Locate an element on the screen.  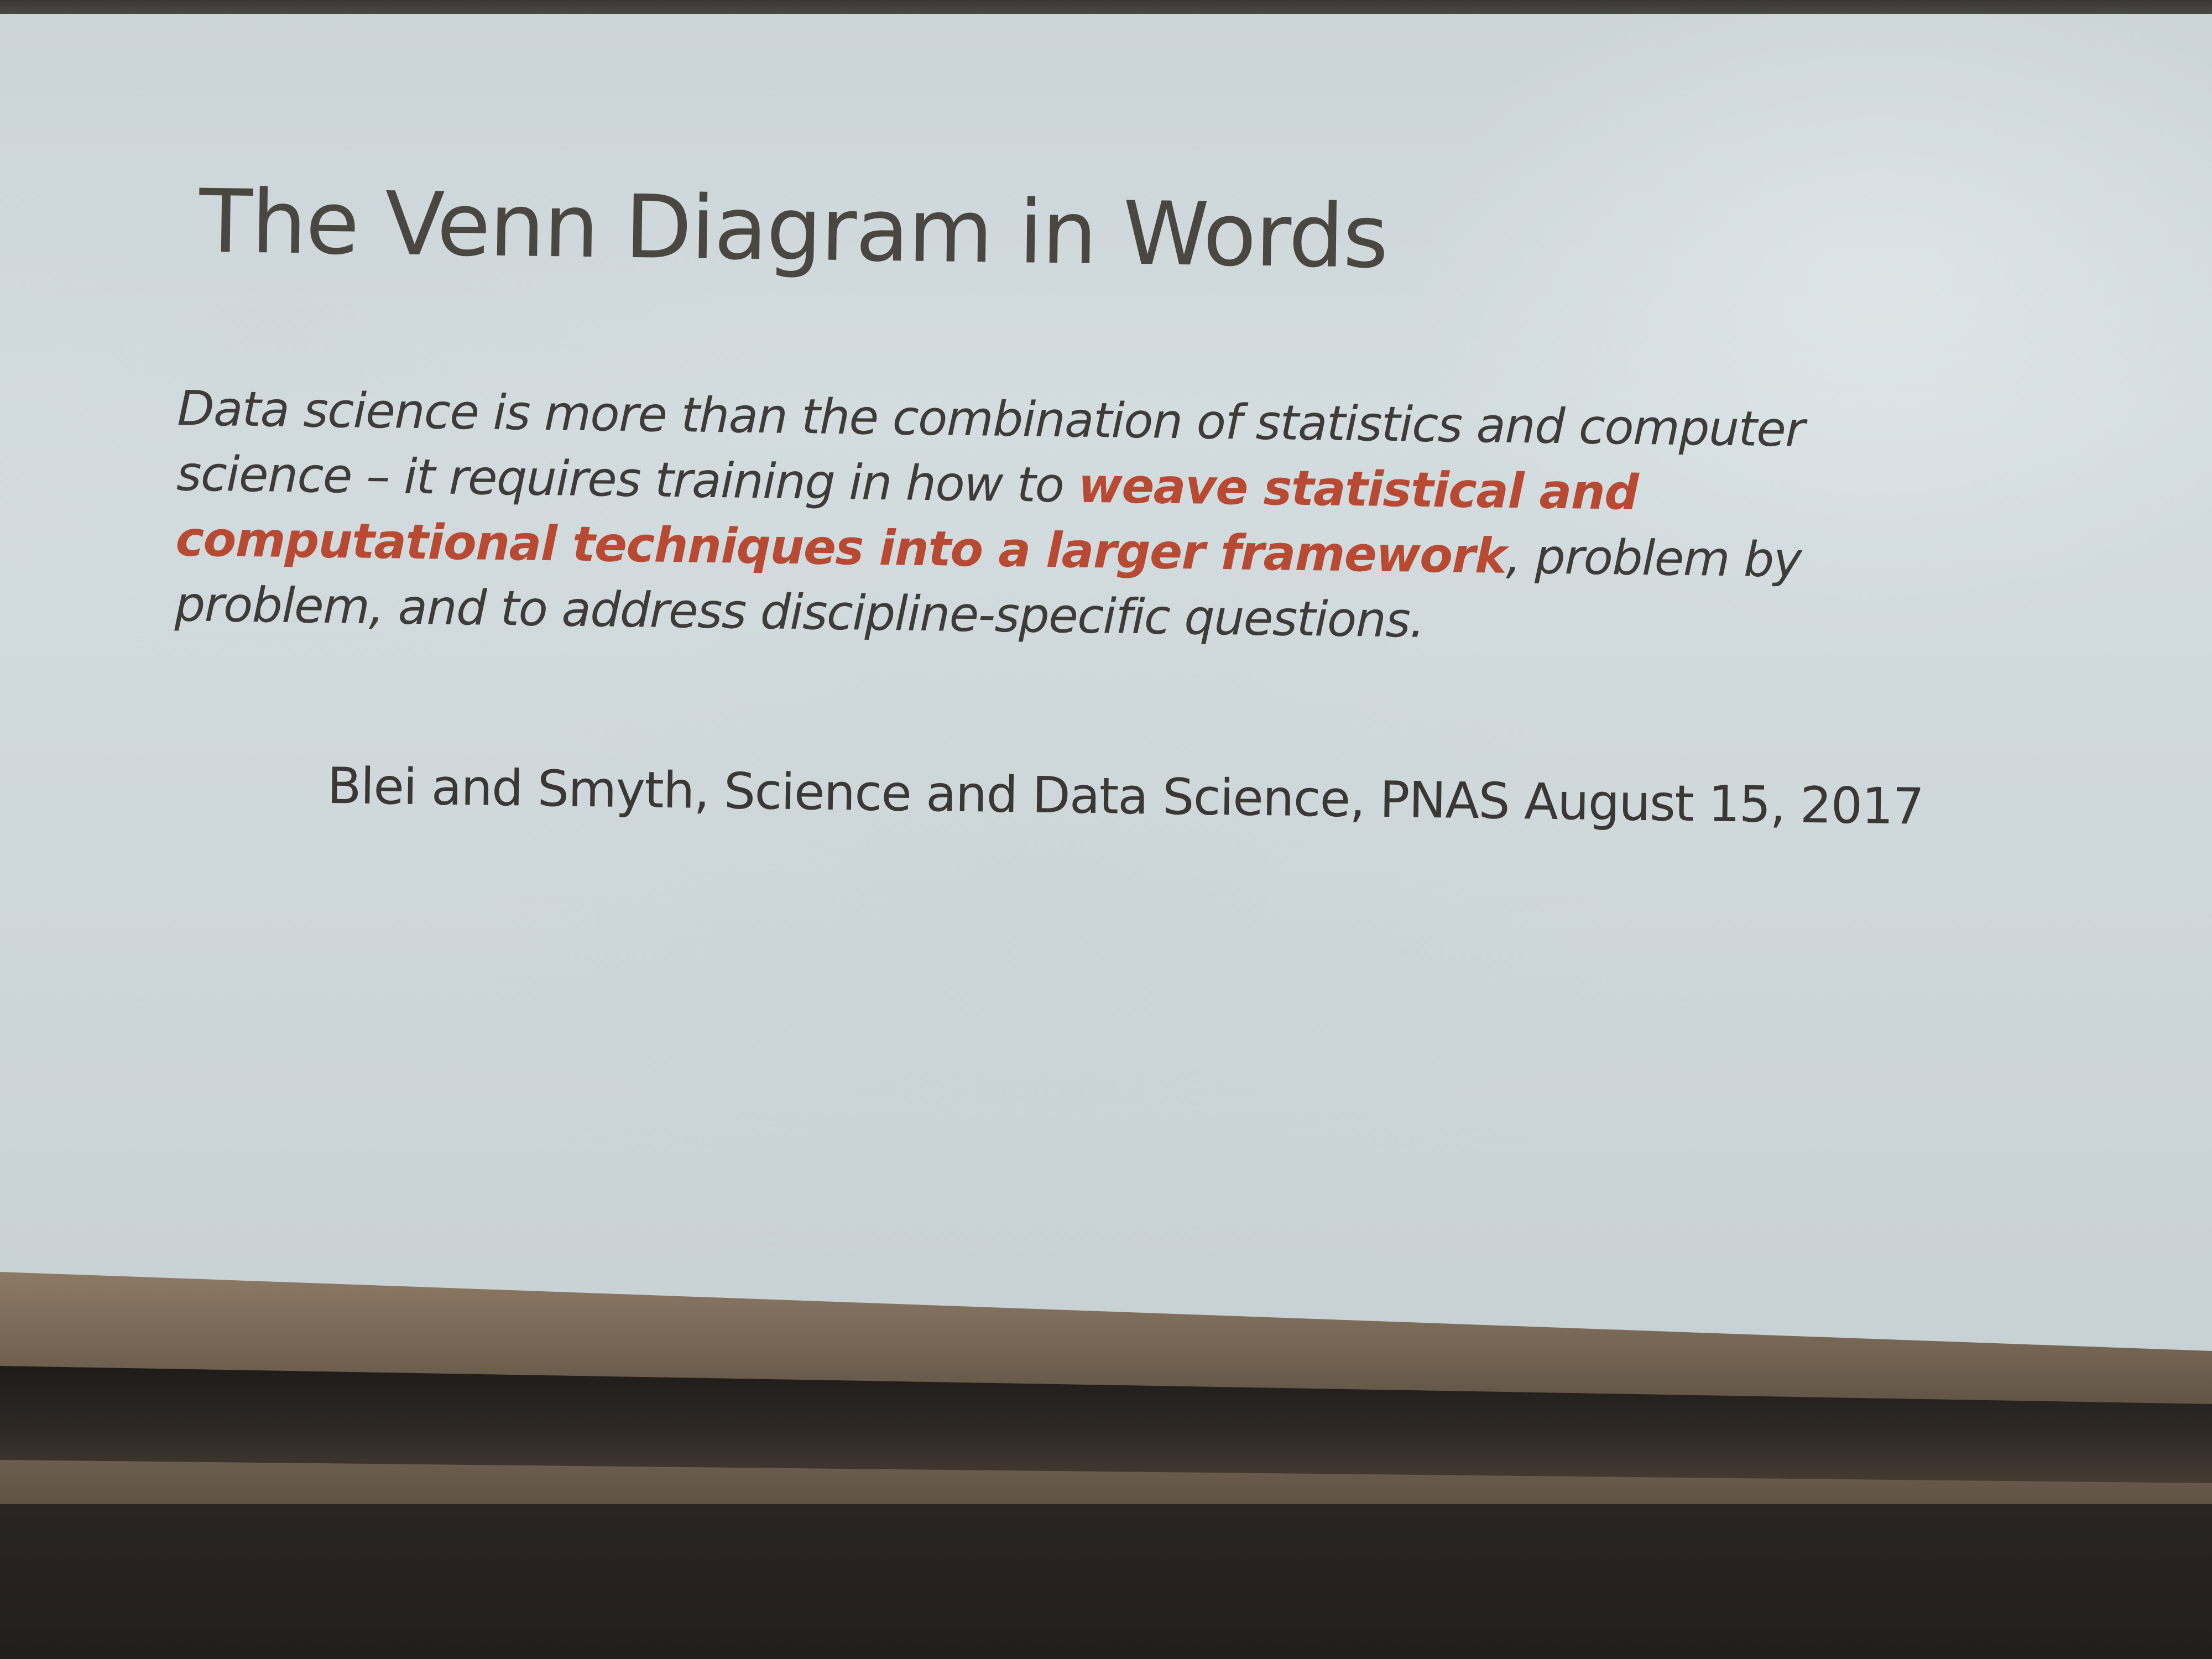
quote-line-2-text: science – it requires training in how to is located at coordinates (628, 480).